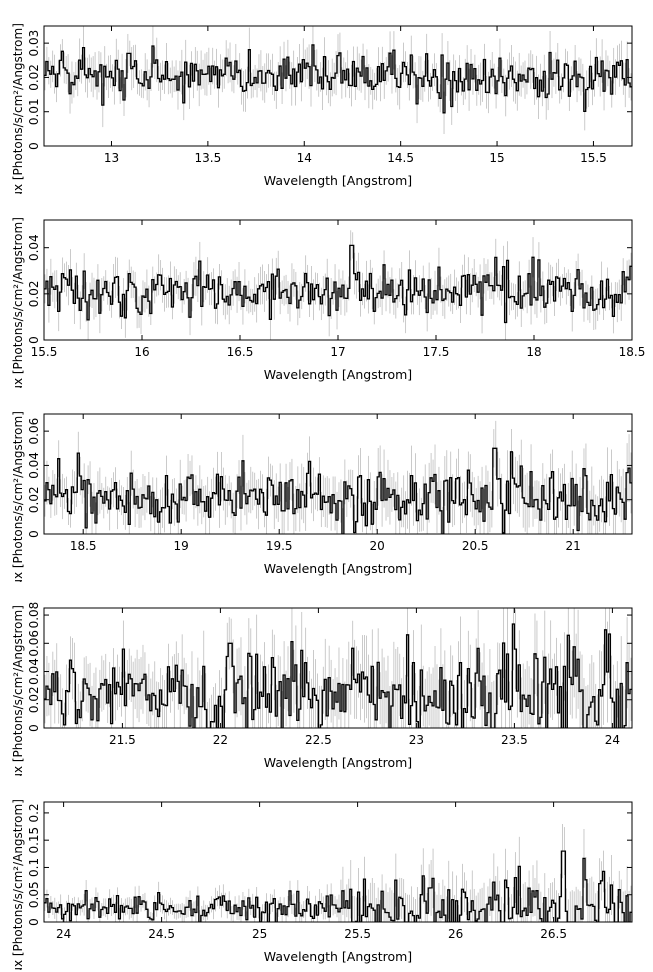 This screenshot has height=972, width=653. I want to click on x-tick-label: 18, so click(533, 352).